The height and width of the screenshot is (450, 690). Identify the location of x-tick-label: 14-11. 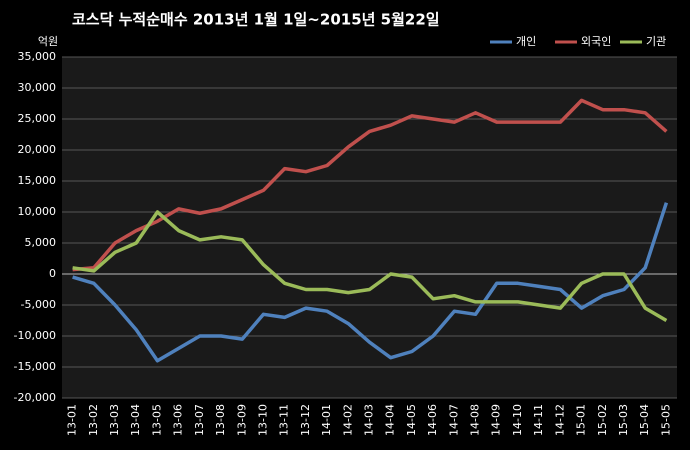
(538, 420).